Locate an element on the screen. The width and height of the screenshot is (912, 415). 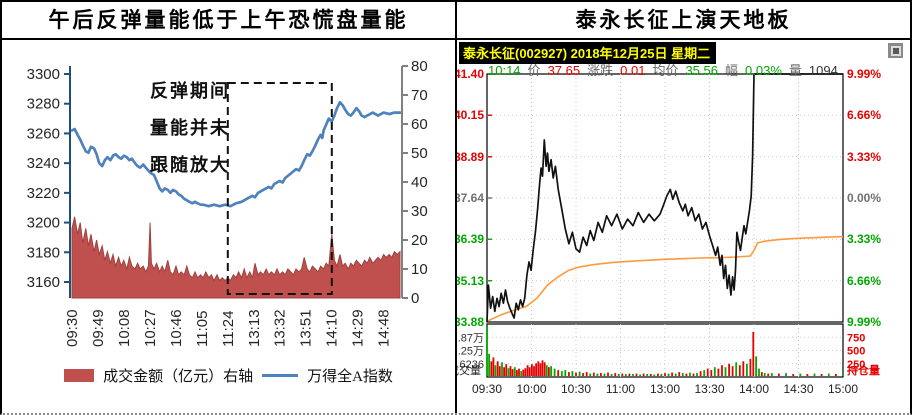
quote-item: 37.65 is located at coordinates (564, 70).